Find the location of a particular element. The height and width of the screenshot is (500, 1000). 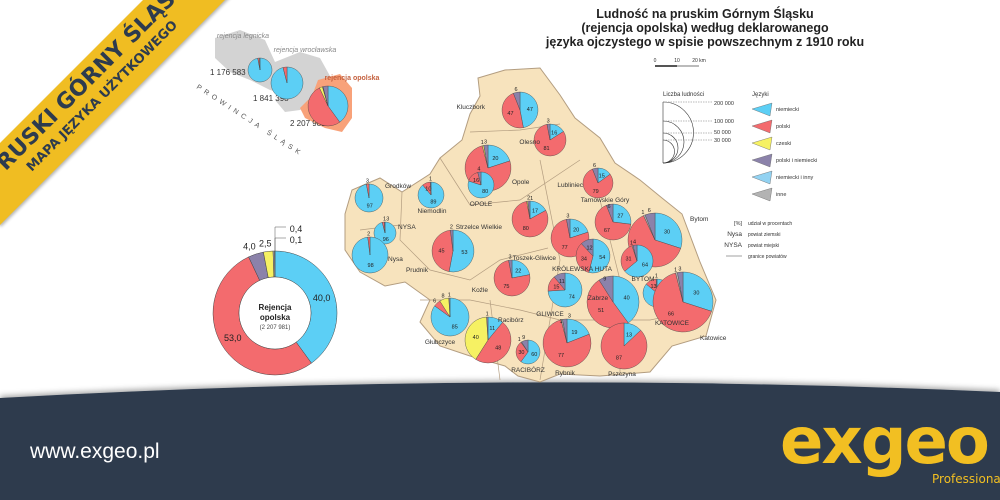

pie-value-label: 45 is located at coordinates (441, 252).